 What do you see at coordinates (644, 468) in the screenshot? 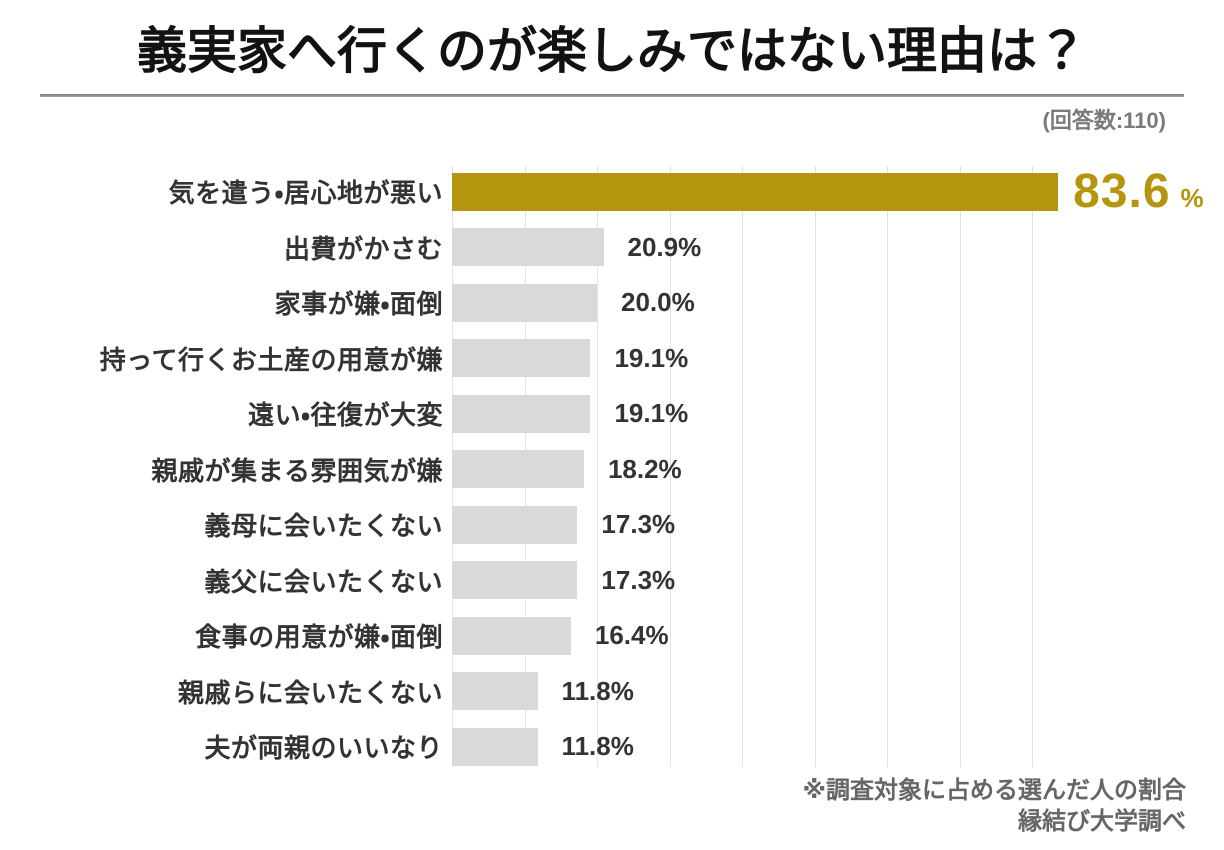
I see `value-label: 18.2%` at bounding box center [644, 468].